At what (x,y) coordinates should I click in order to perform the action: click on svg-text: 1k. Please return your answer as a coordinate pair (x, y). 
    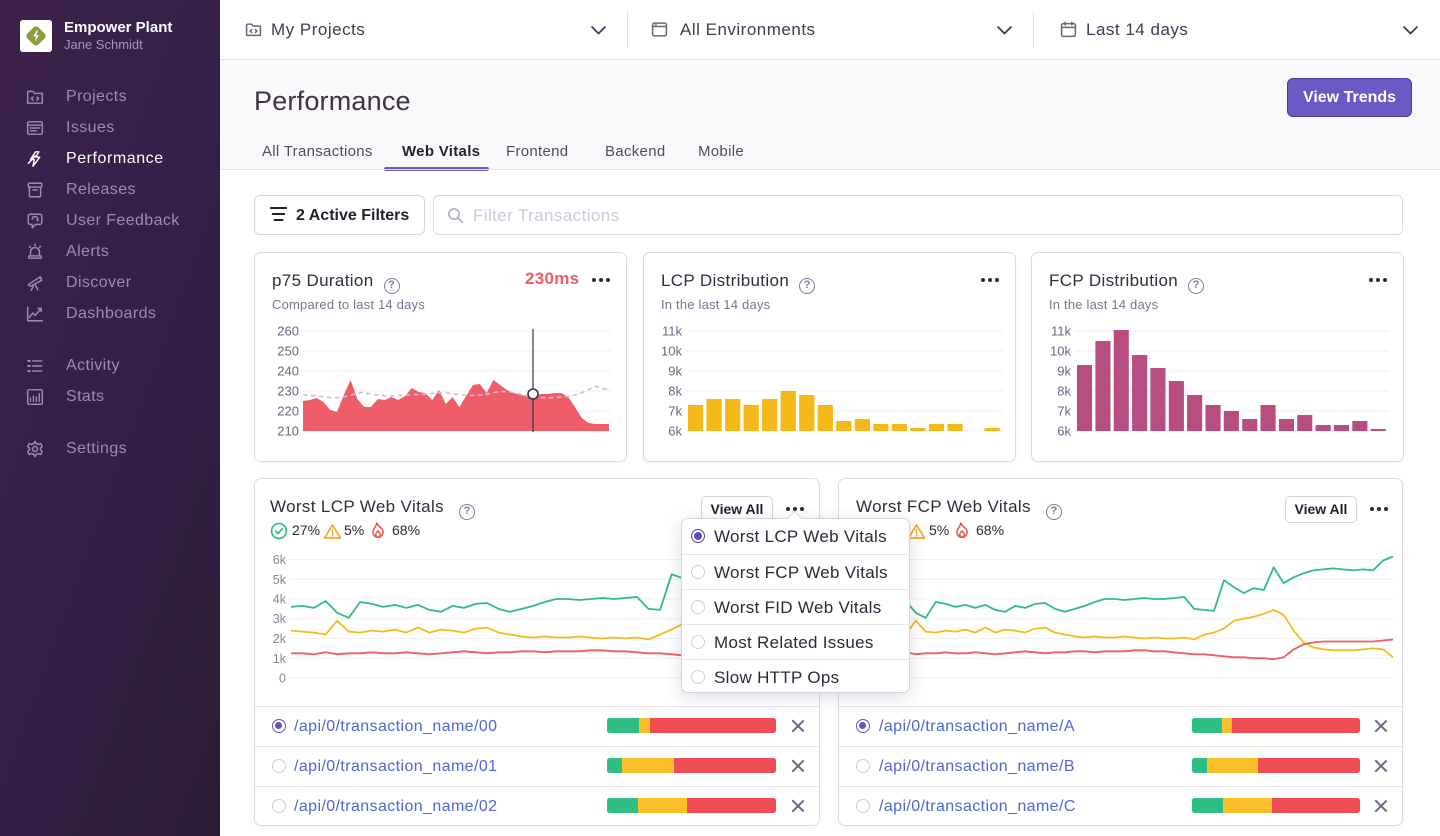
    Looking at the image, I should click on (280, 659).